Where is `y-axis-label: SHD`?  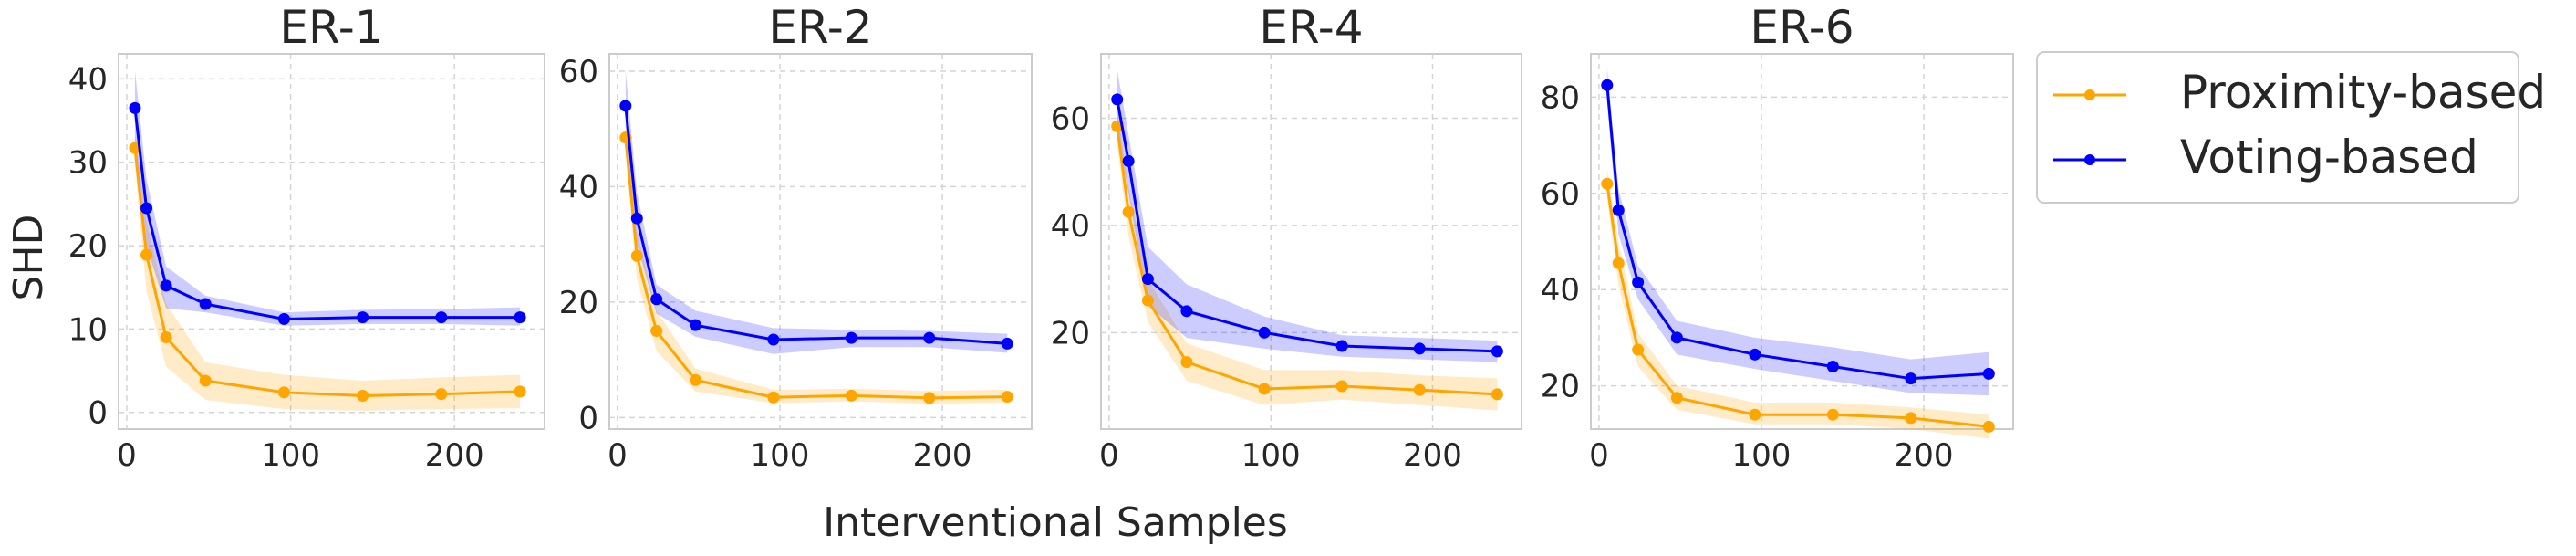 y-axis-label: SHD is located at coordinates (29, 258).